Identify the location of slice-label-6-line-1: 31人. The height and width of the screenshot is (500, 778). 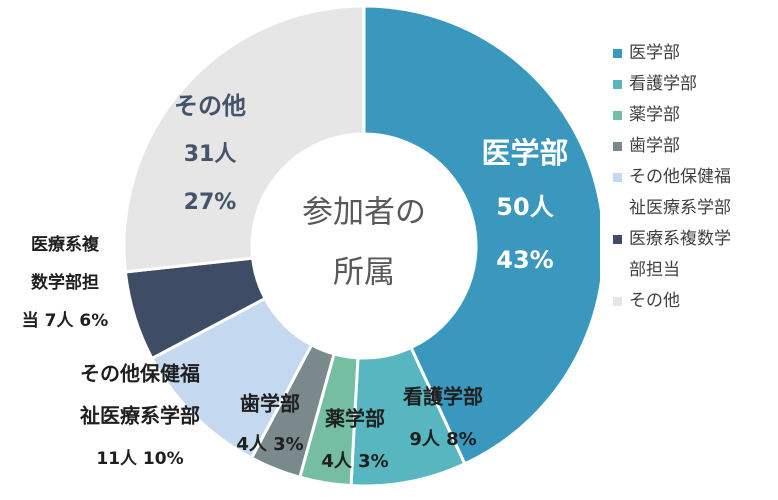
(210, 154).